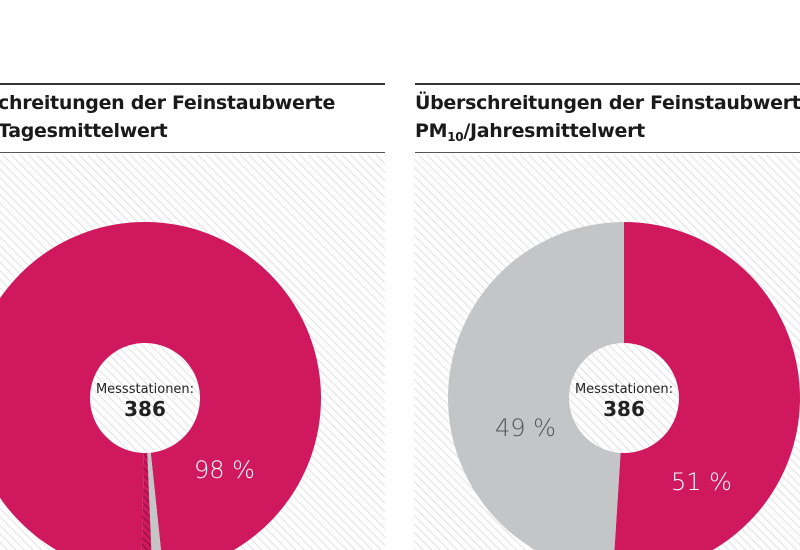  Describe the element at coordinates (431, 131) in the screenshot. I see `title-pm: PM` at that location.